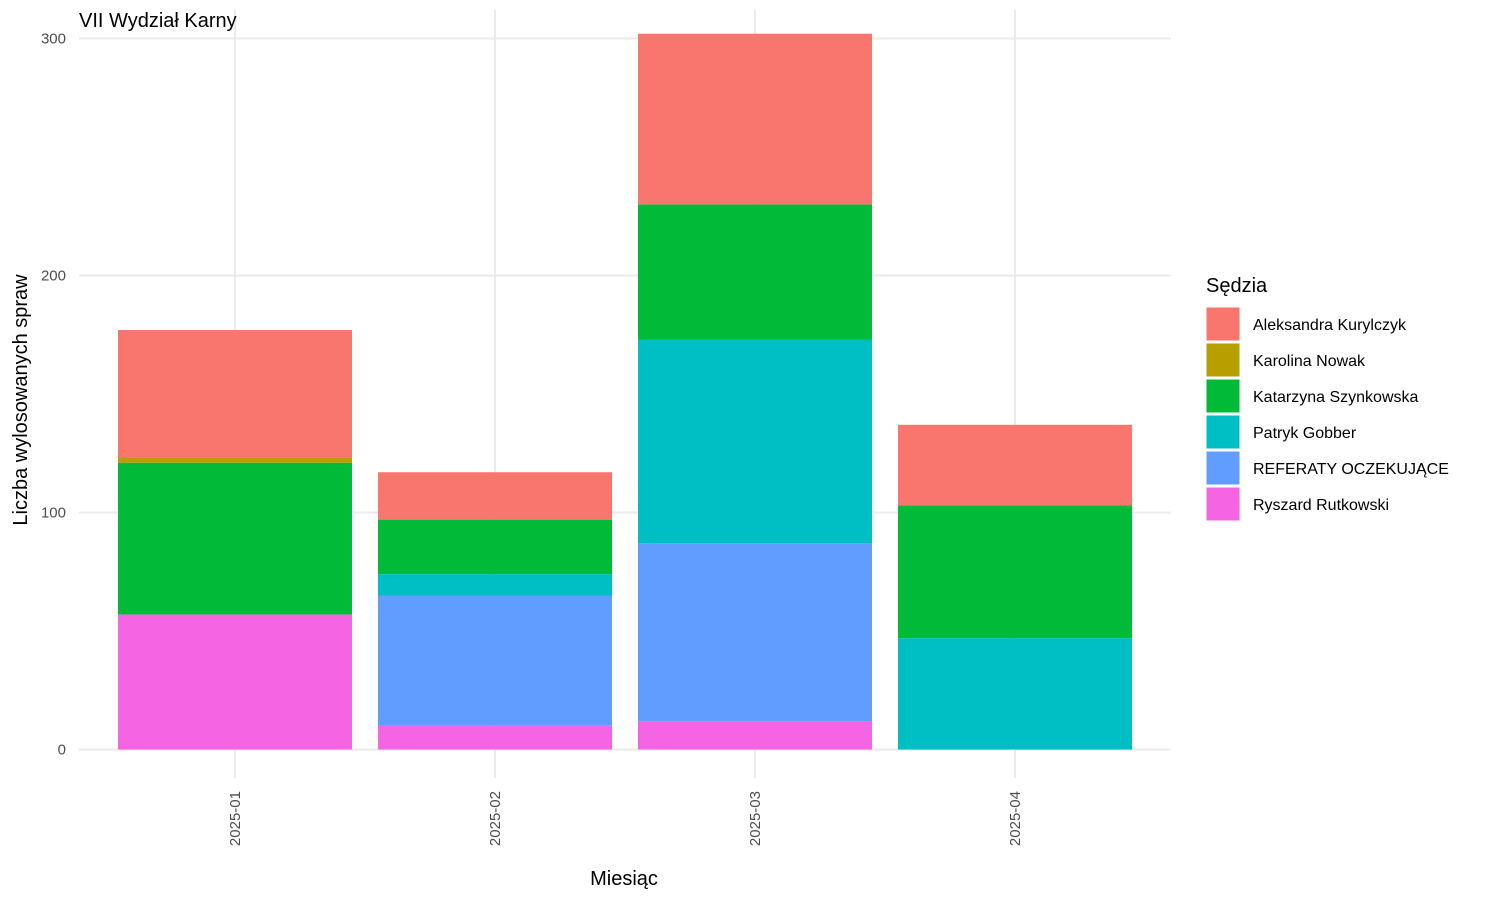 The width and height of the screenshot is (1500, 900). What do you see at coordinates (53, 394) in the screenshot?
I see `y-axis-ticks: 0 100 200 300` at bounding box center [53, 394].